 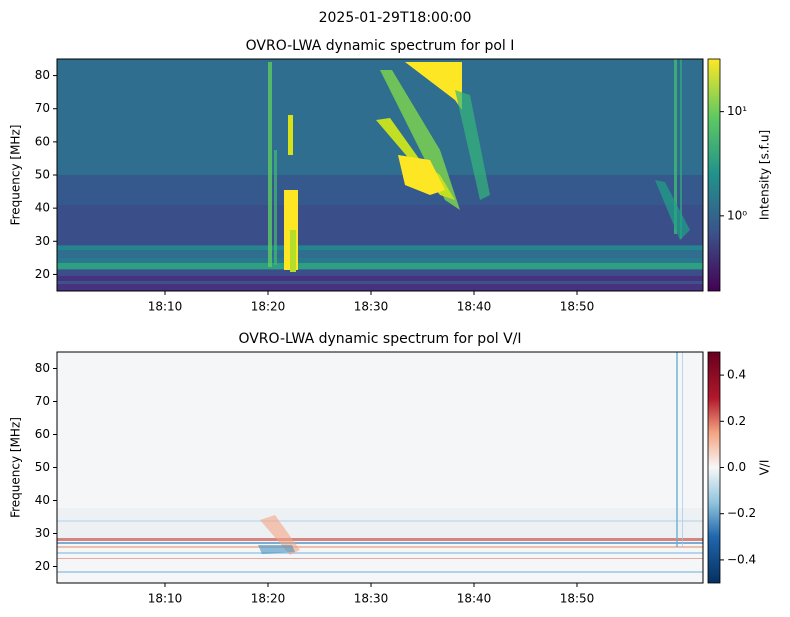 What do you see at coordinates (741, 559) in the screenshot?
I see `colorbar-tick-label: −0.4` at bounding box center [741, 559].